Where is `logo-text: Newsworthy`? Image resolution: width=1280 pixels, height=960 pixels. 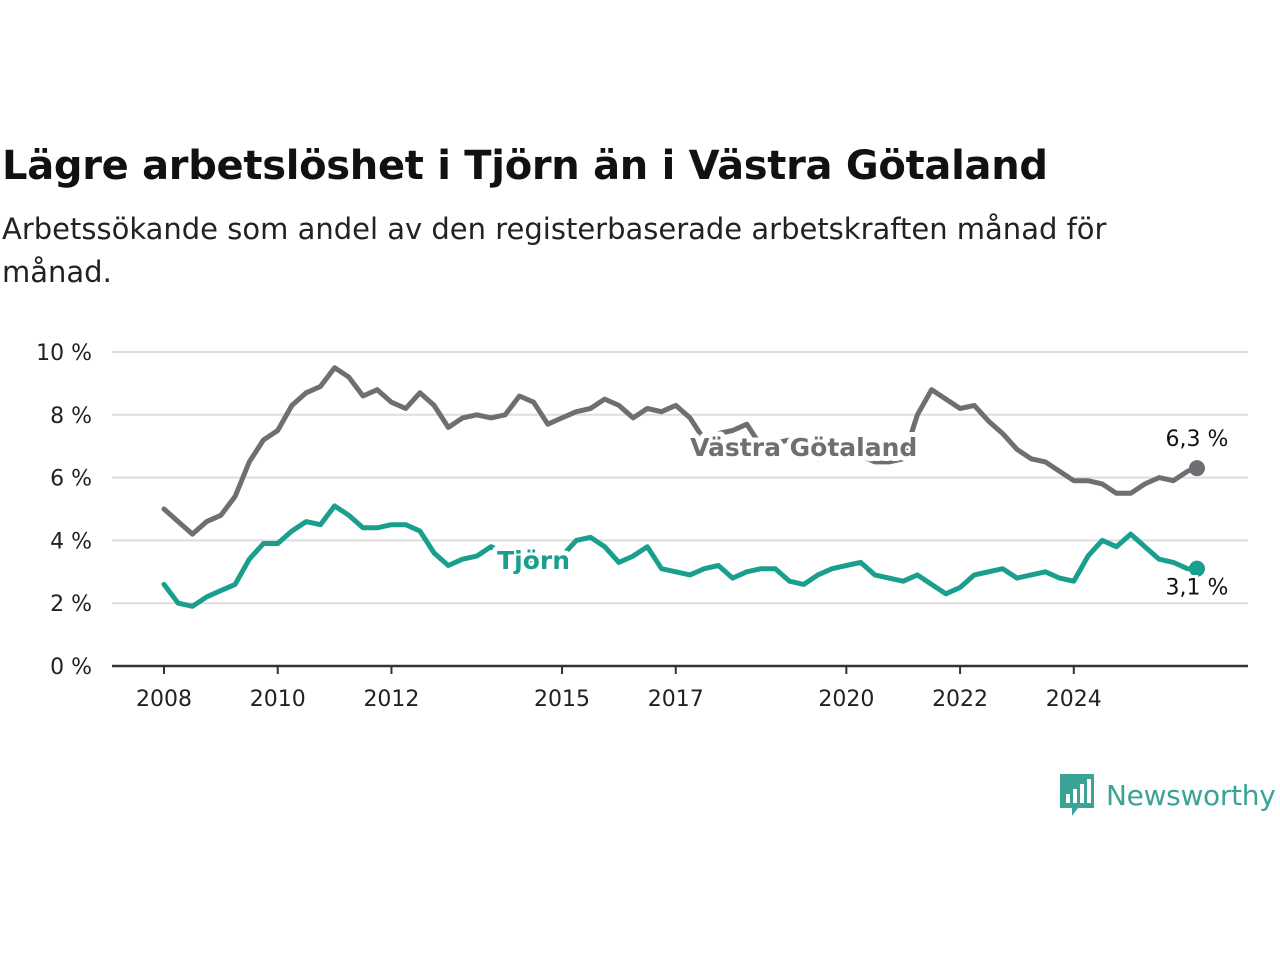
logo-text: Newsworthy is located at coordinates (1191, 795).